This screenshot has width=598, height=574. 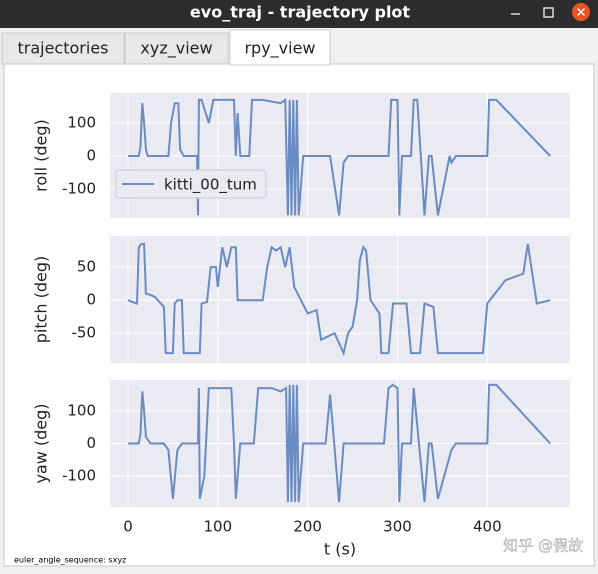 What do you see at coordinates (86, 267) in the screenshot?
I see `y-tick-label: 50` at bounding box center [86, 267].